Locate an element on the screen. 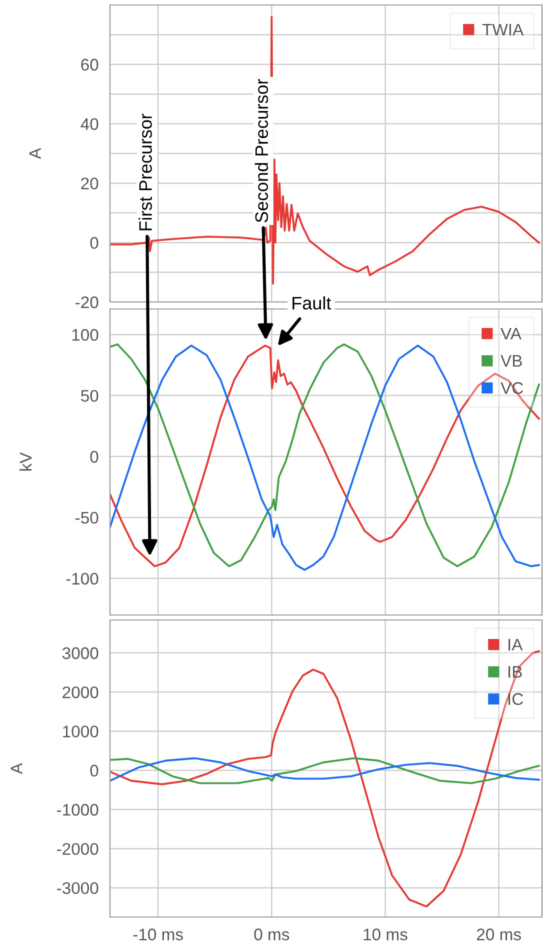  x-tick-label: -10 ms is located at coordinates (158, 934).